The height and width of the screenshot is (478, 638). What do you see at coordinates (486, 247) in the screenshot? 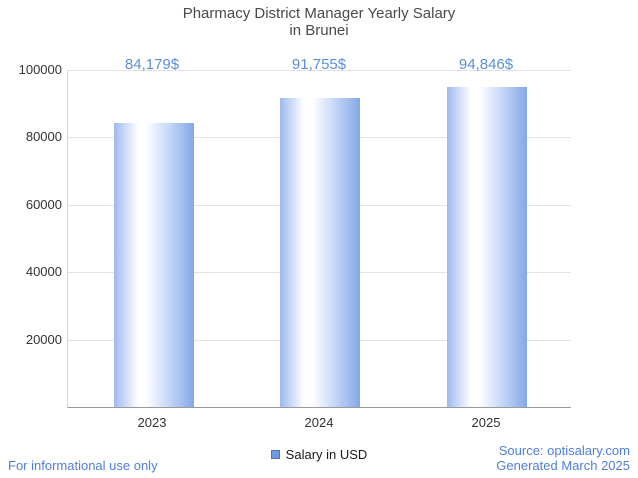
I see `bar-2025` at bounding box center [486, 247].